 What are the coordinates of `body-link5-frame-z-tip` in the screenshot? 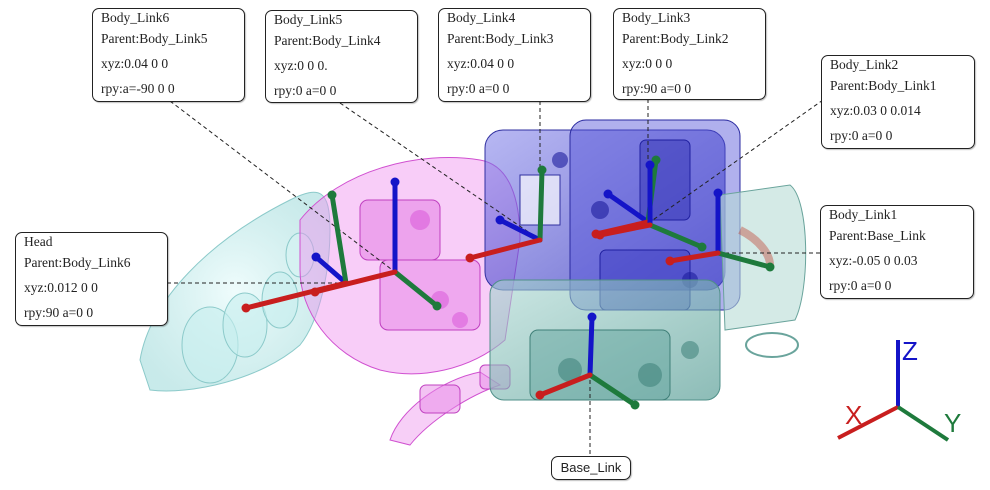 It's located at (500, 220).